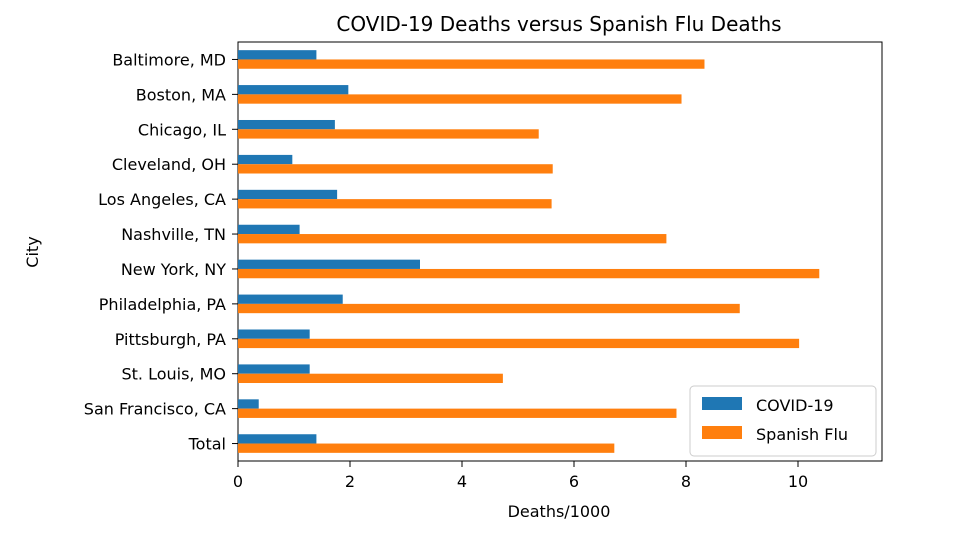  Describe the element at coordinates (238, 481) in the screenshot. I see `x-tick-label: 0` at that location.